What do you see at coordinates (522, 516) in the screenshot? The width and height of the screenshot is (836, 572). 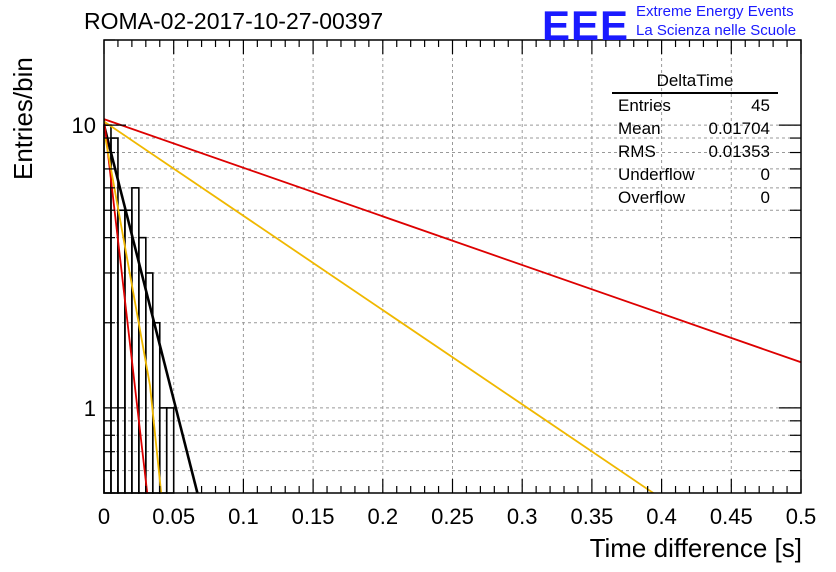 I see `x-tick-label: 0.3` at bounding box center [522, 516].